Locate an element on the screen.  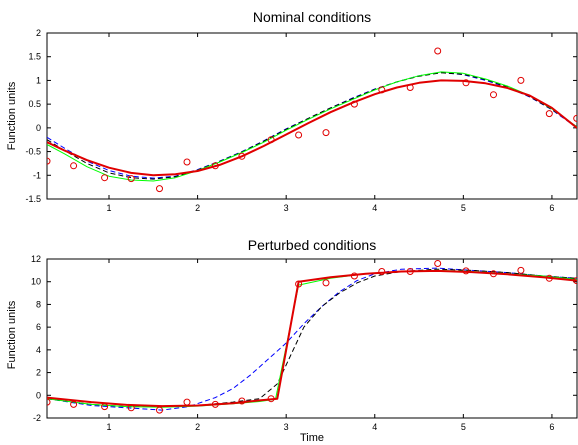
y-tick-label: 10 is located at coordinates (36, 282).